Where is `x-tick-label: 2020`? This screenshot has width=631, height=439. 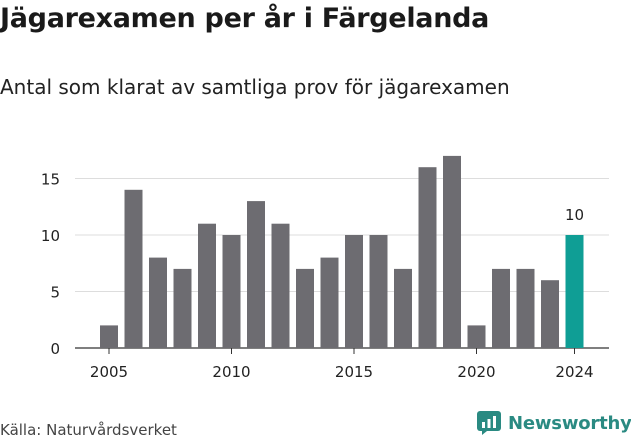 x-tick-label: 2020 is located at coordinates (476, 372).